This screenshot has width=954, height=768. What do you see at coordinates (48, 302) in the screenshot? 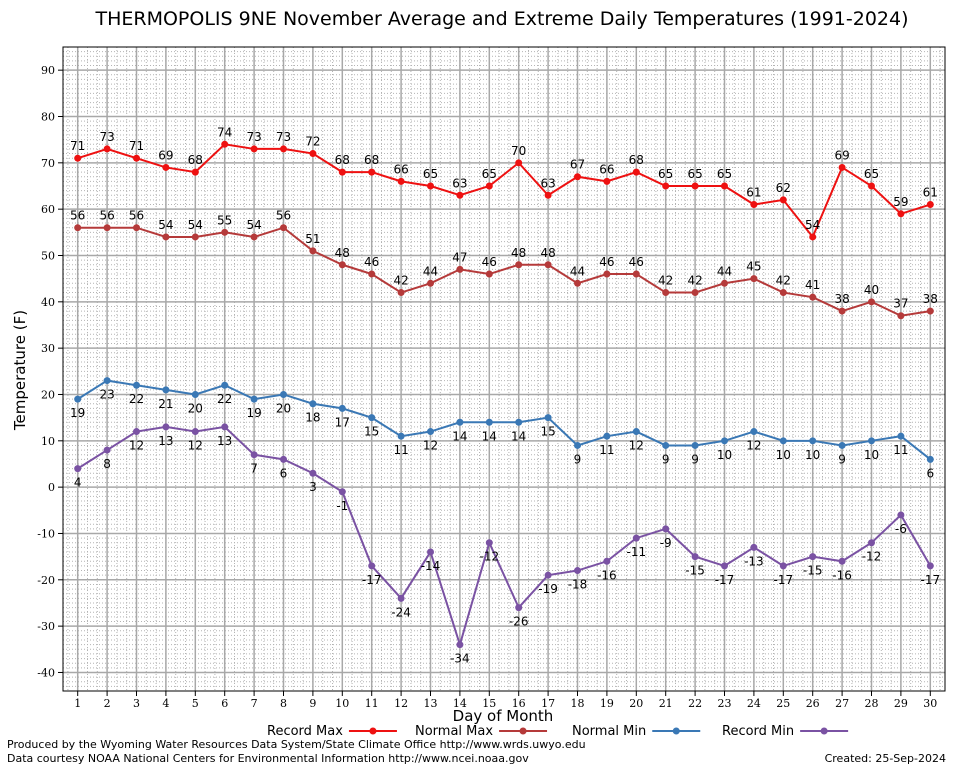
I see `y-tick-label: 40` at bounding box center [48, 302].